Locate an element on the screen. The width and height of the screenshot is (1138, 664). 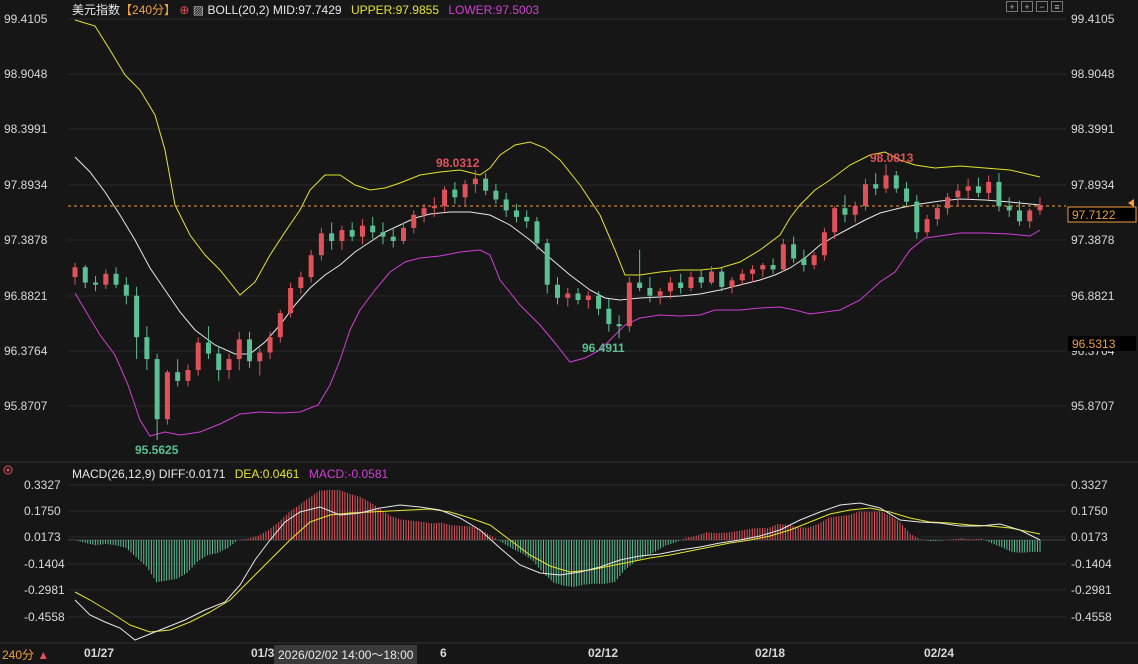
price-tick: 97.3878 is located at coordinates (26, 240).